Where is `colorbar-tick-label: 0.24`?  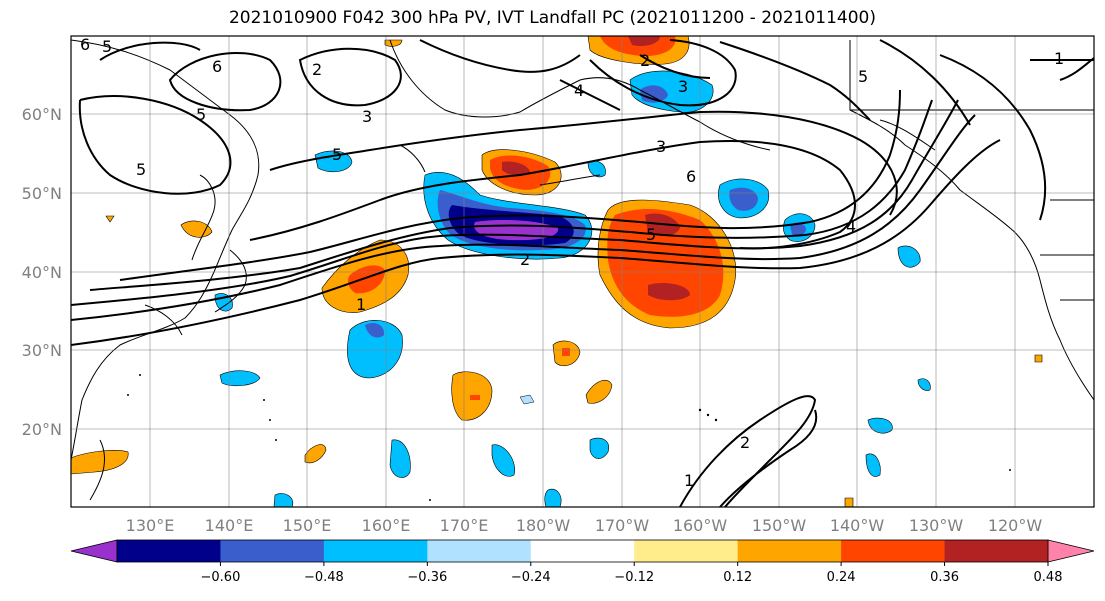 colorbar-tick-label: 0.24 is located at coordinates (841, 577).